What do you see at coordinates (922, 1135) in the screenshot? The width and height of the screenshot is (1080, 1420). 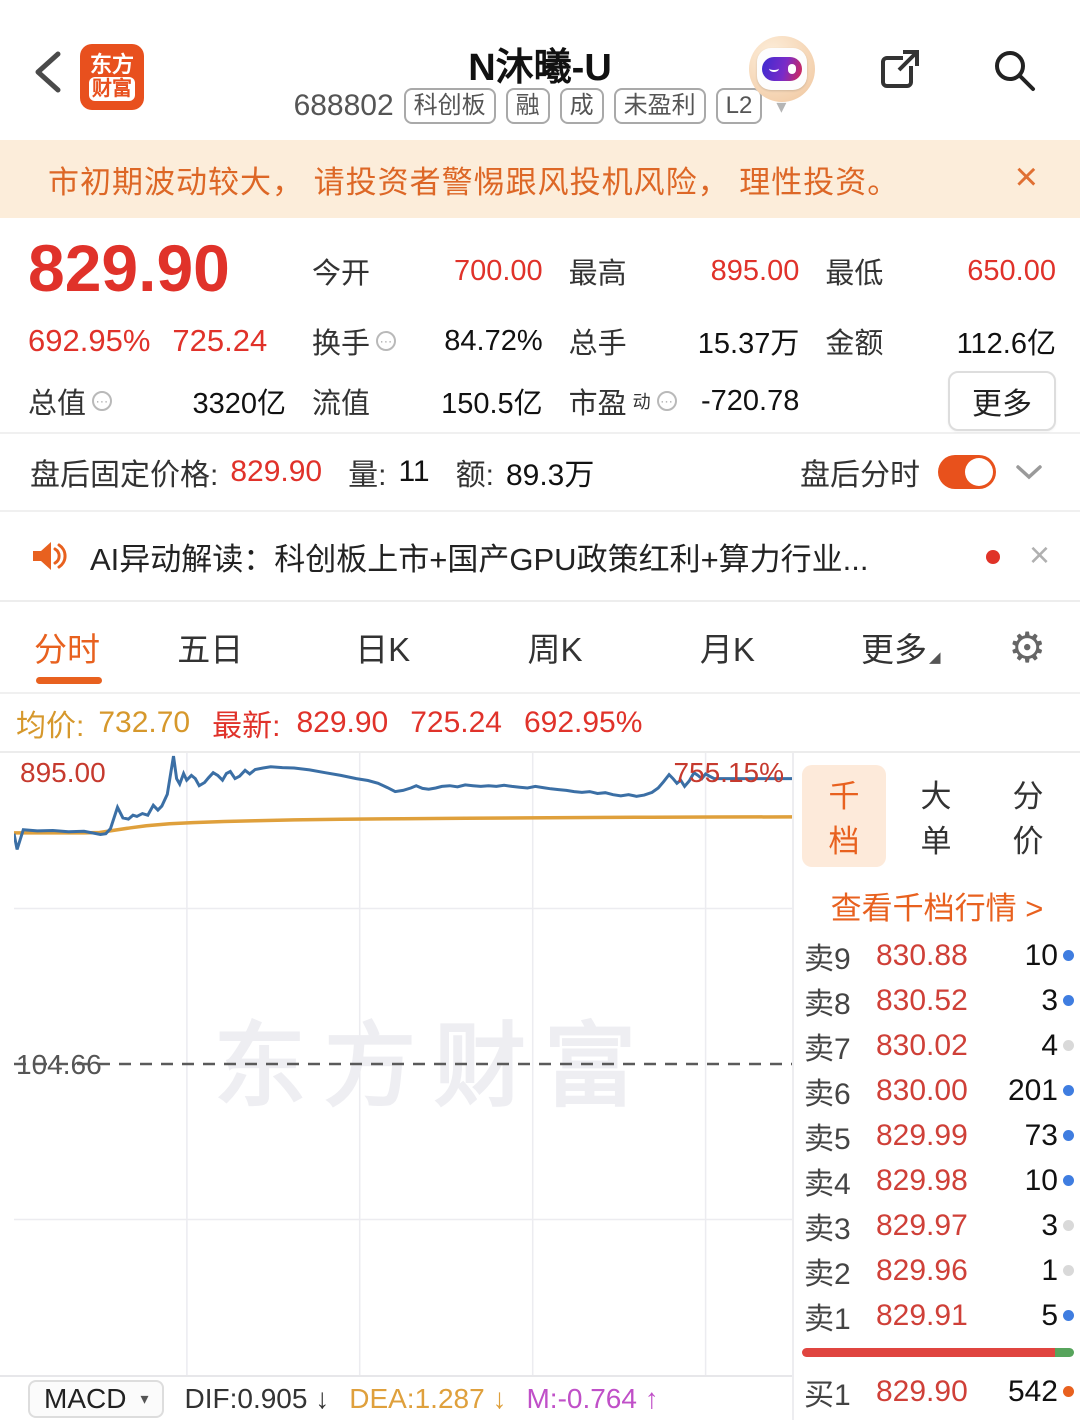 I see `order-price: 829.99` at bounding box center [922, 1135].